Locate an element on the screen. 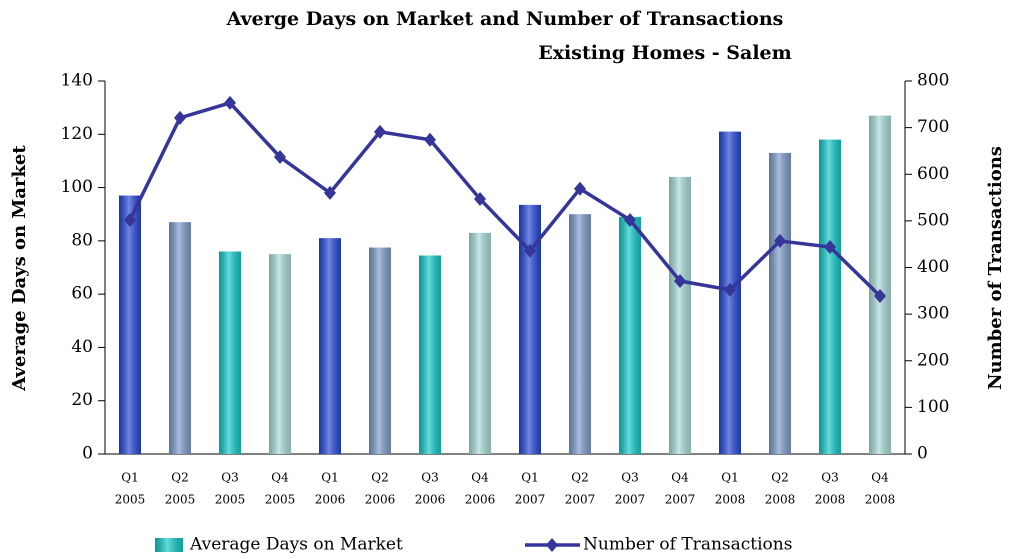 The image size is (1011, 559). y2-axis-label: Number of Transactions is located at coordinates (995, 268).